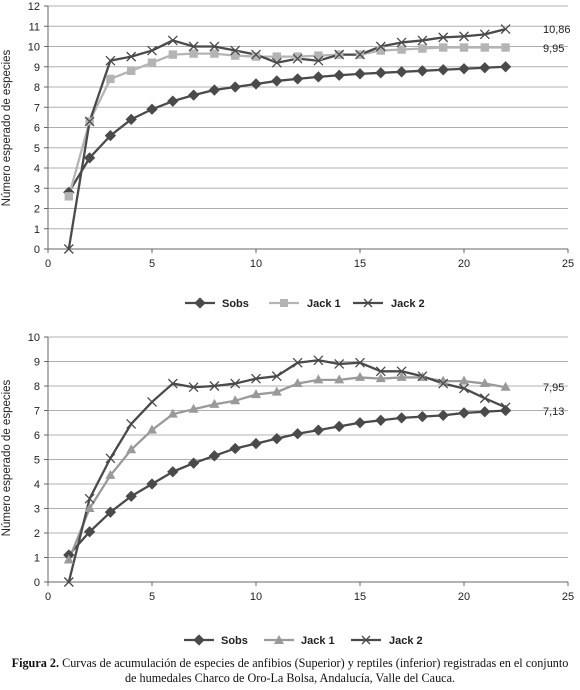 The width and height of the screenshot is (580, 690). Describe the element at coordinates (34, 27) in the screenshot. I see `y-tick-label: 11` at that location.